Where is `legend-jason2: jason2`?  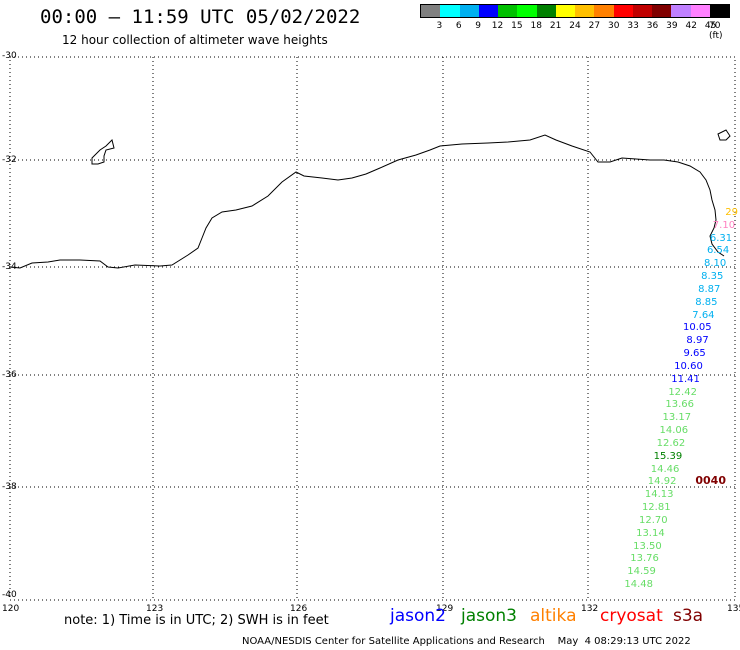
legend-jason2: jason2 is located at coordinates (418, 616).